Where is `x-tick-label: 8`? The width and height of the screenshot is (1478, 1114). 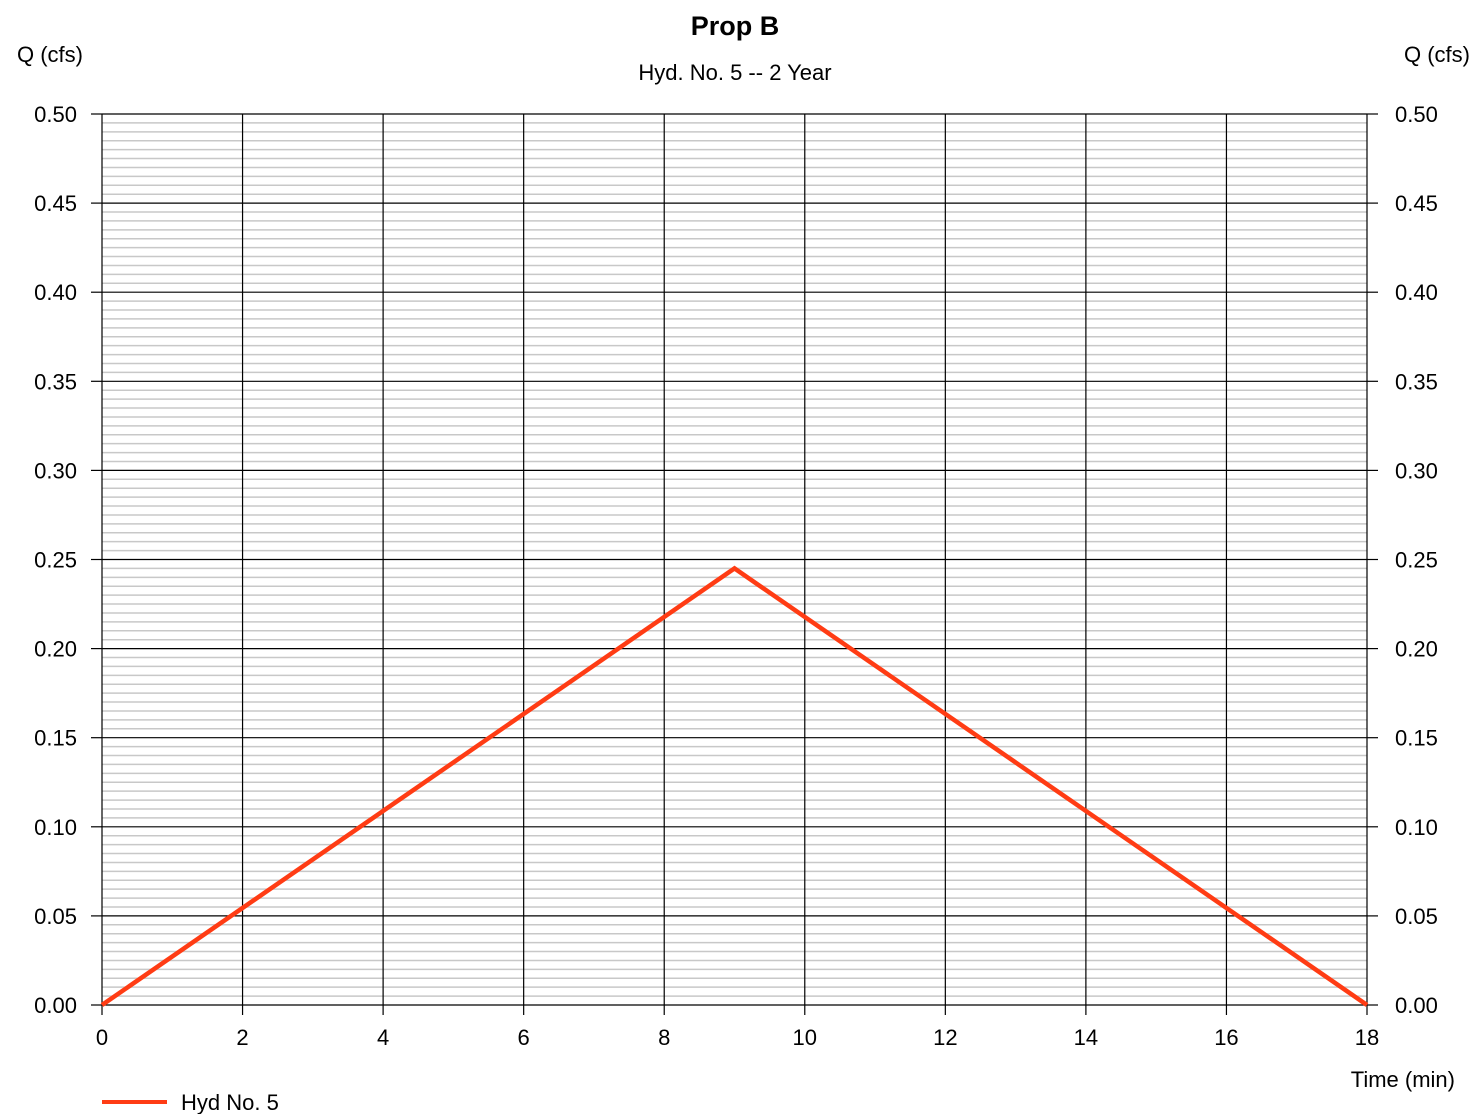 x-tick-label: 8 is located at coordinates (664, 1037).